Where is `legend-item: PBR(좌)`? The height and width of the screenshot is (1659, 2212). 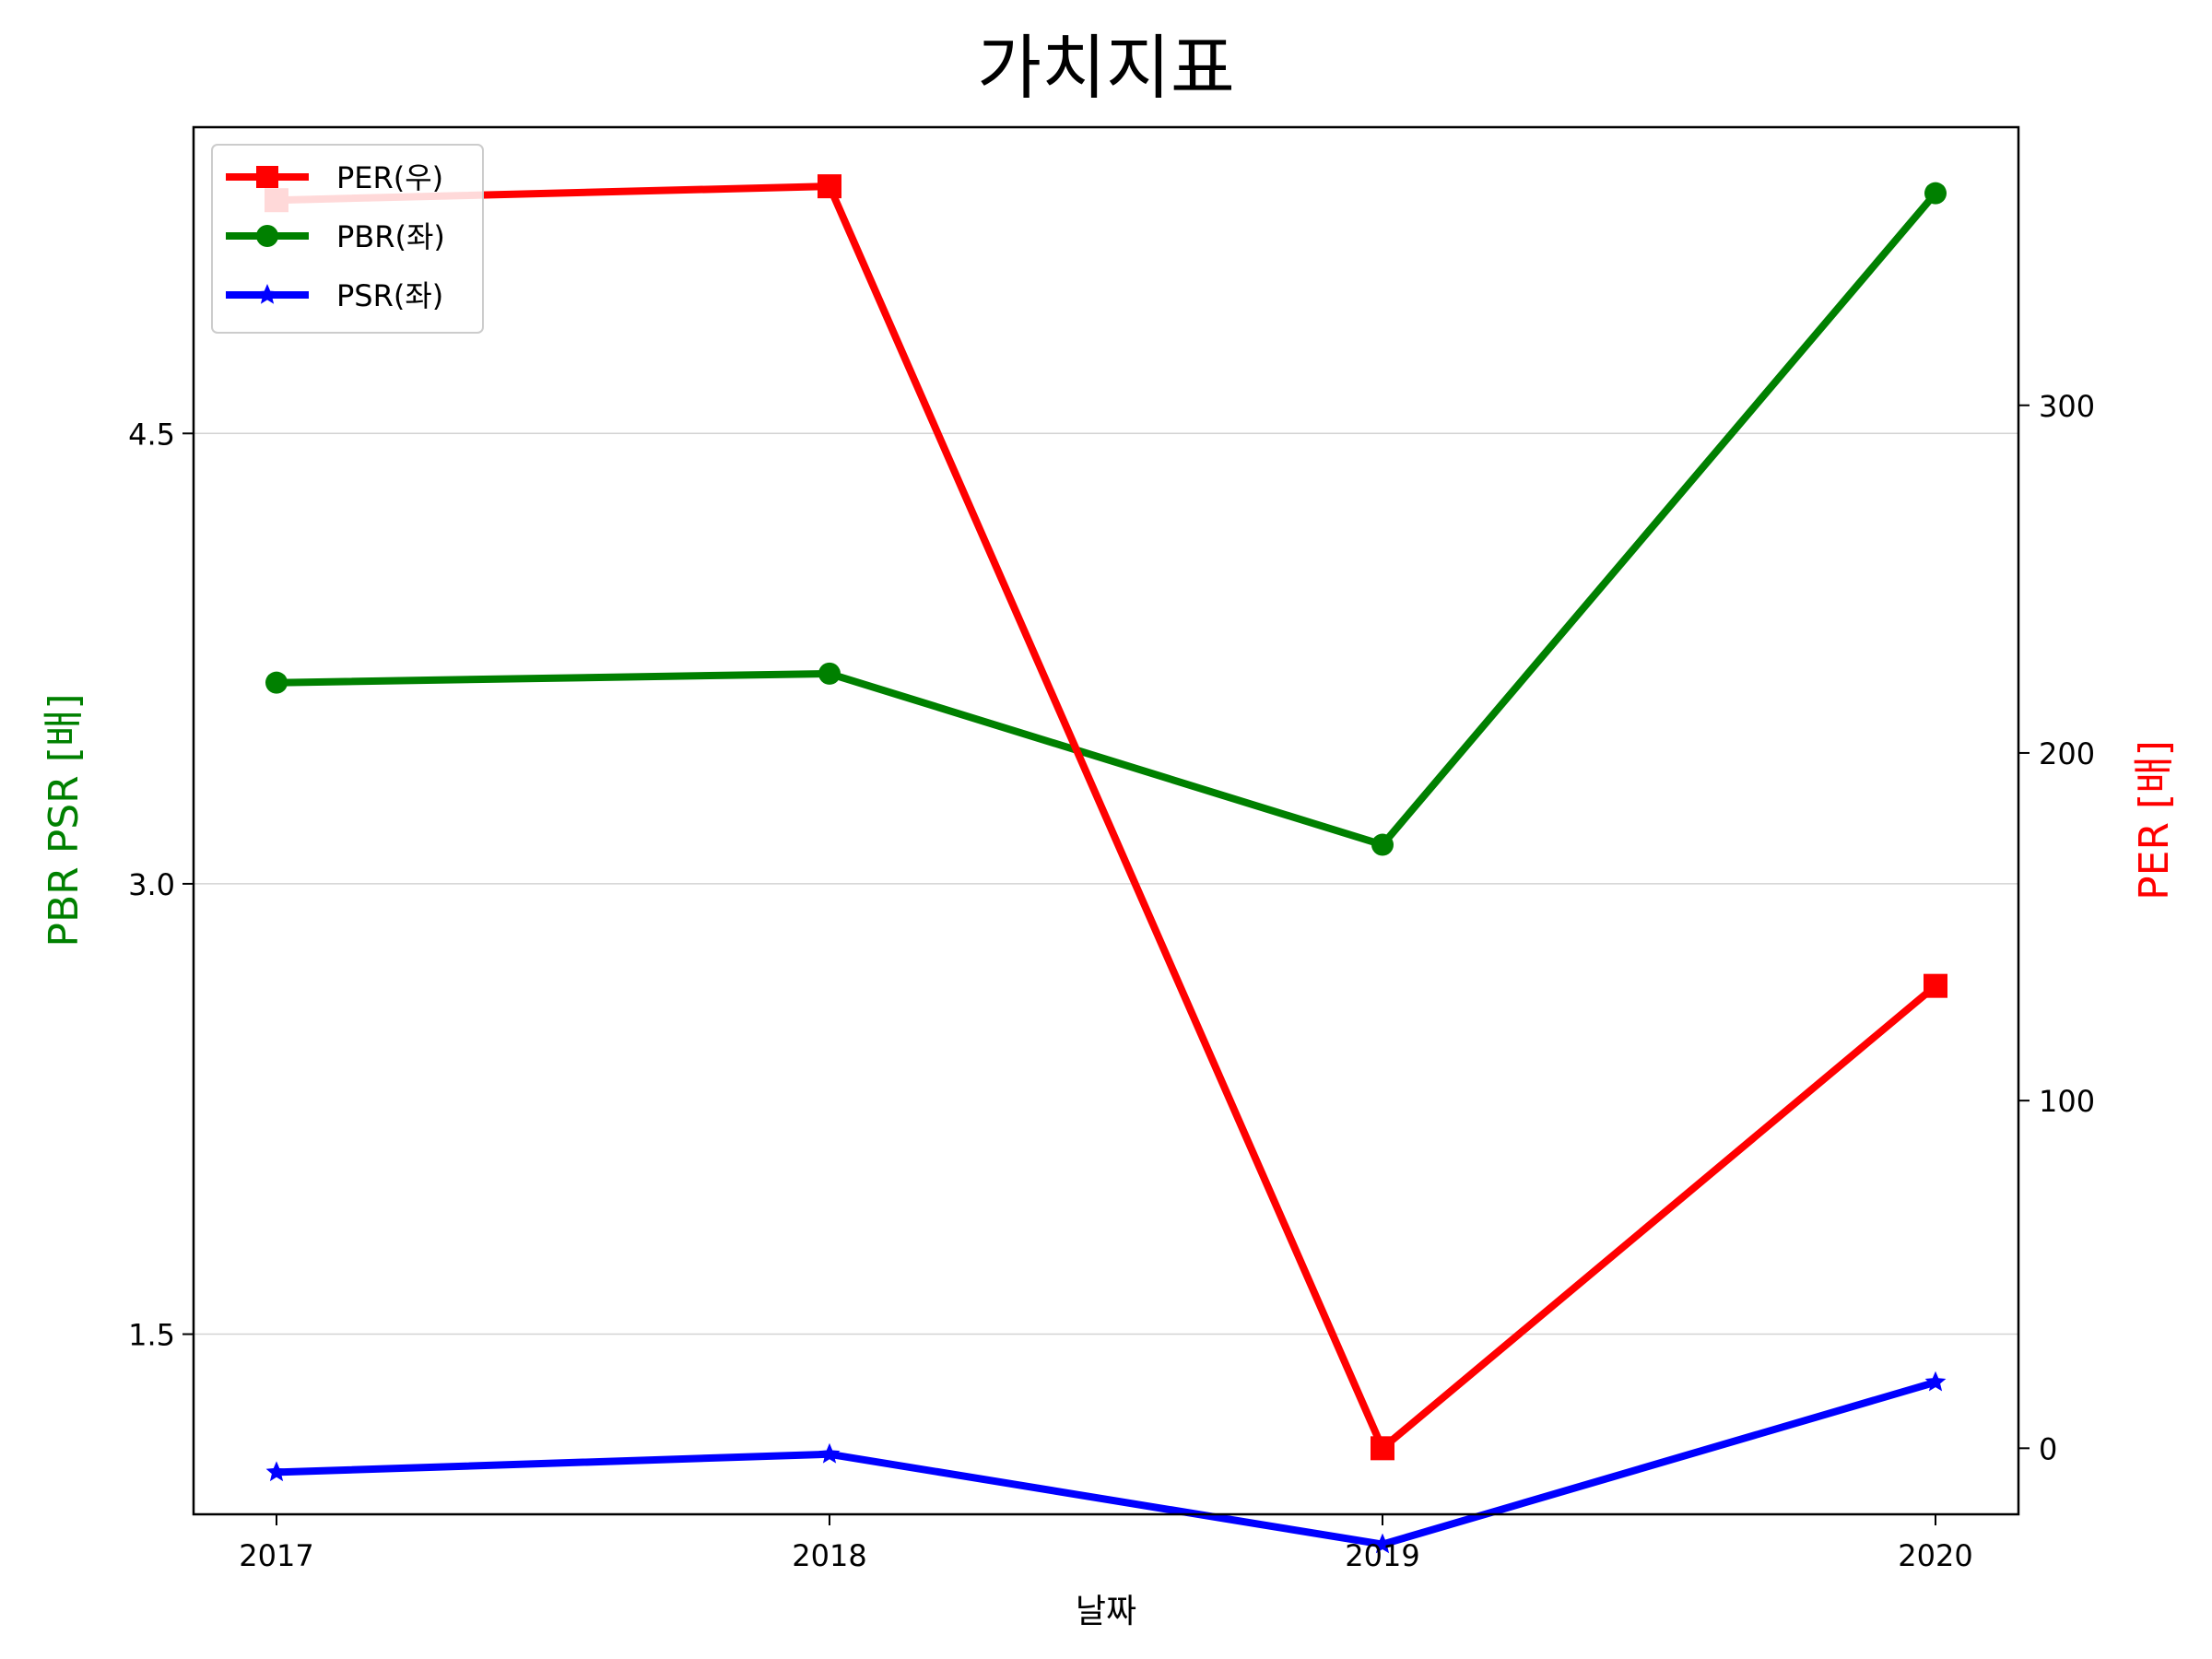 legend-item: PBR(좌) is located at coordinates (335, 236).